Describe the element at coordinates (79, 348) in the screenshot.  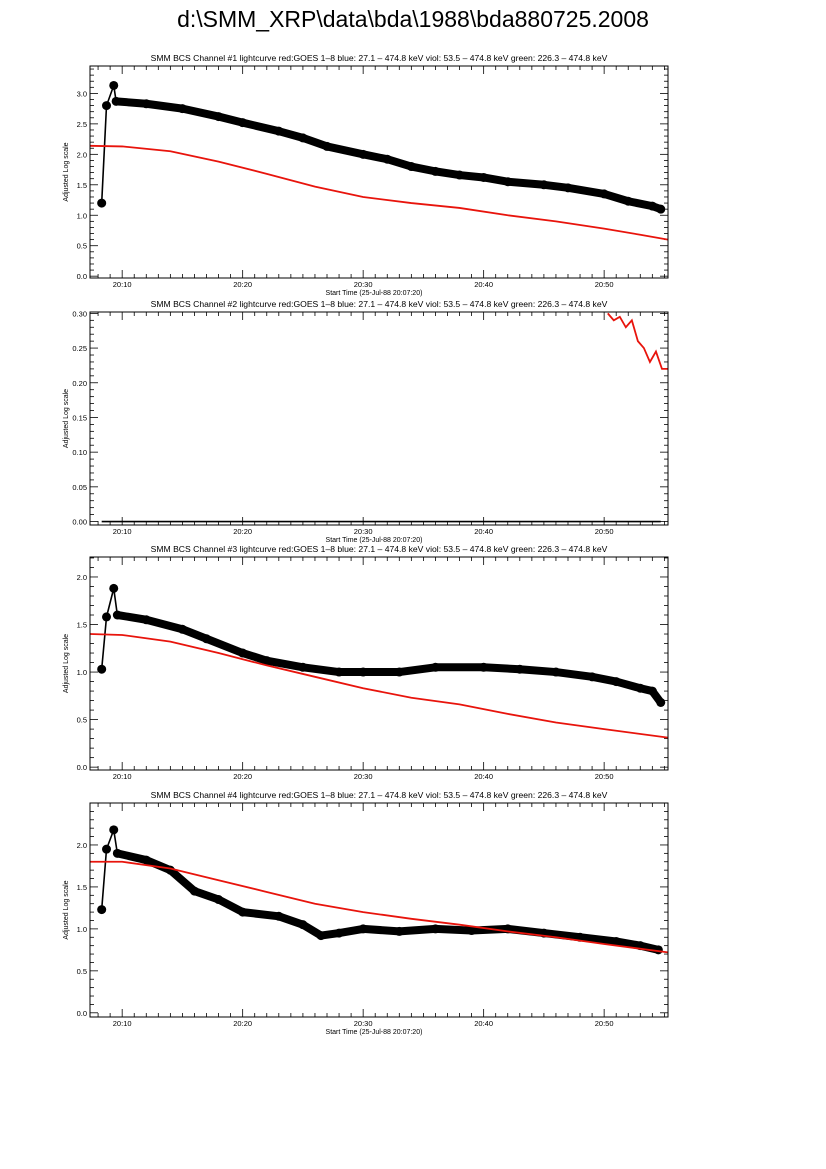
I see `y-tick-label: 0.25` at that location.